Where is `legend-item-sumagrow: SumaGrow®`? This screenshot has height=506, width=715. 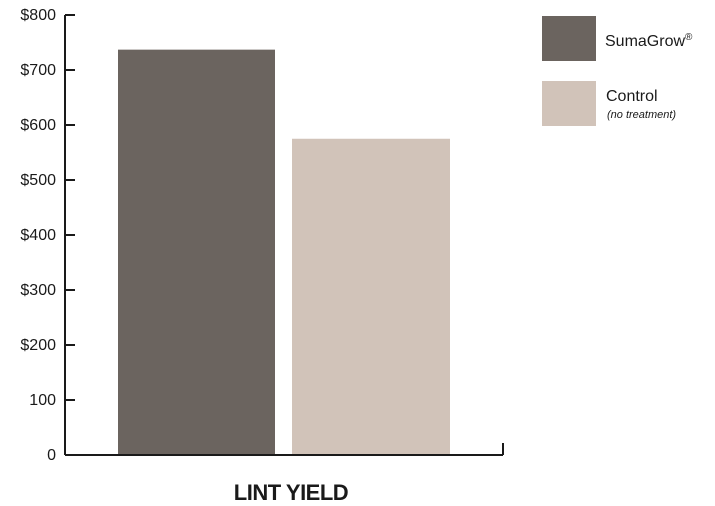 legend-item-sumagrow: SumaGrow® is located at coordinates (617, 38).